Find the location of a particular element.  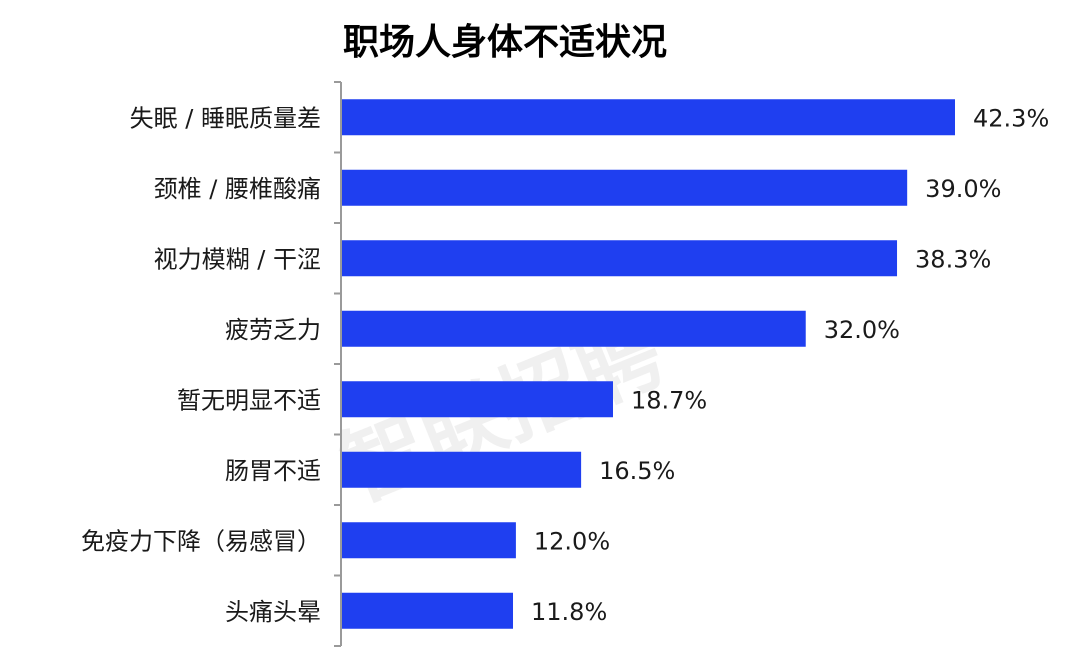

category-label: 暂无明显不适 is located at coordinates (249, 400).